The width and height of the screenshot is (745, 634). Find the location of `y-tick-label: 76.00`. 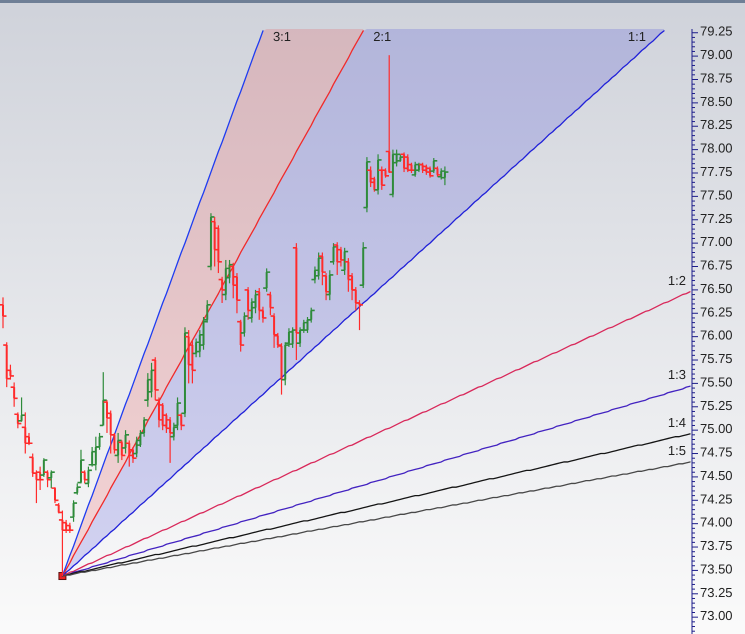

y-tick-label: 76.00 is located at coordinates (716, 336).